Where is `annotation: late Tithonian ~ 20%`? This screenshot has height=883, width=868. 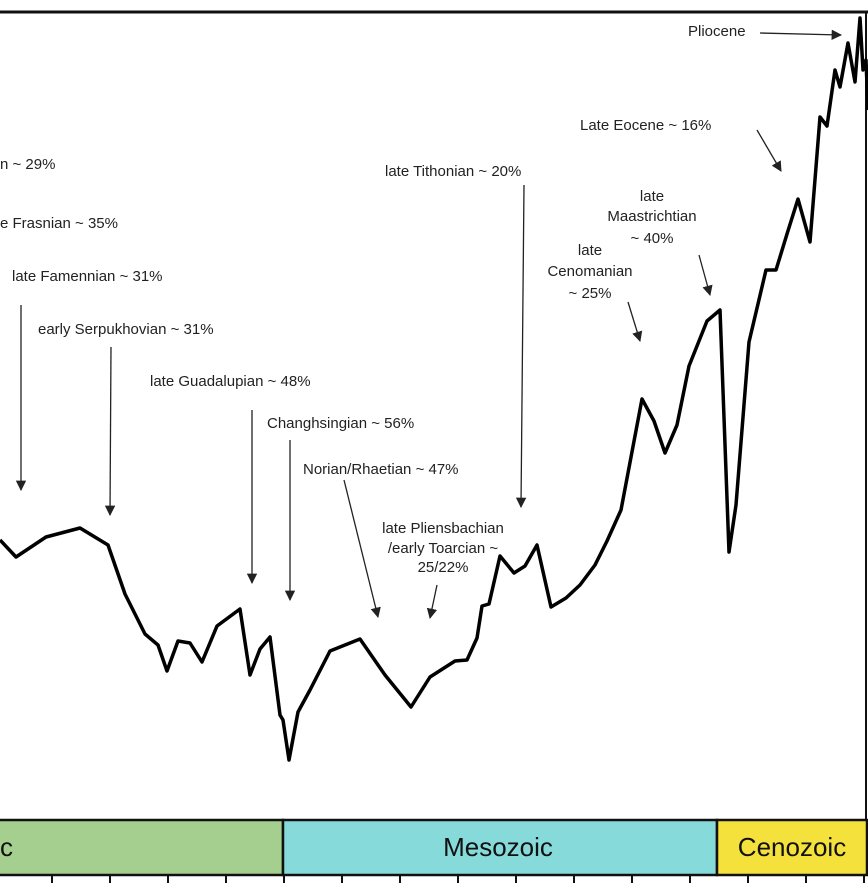
annotation: late Tithonian ~ 20% is located at coordinates (453, 171).